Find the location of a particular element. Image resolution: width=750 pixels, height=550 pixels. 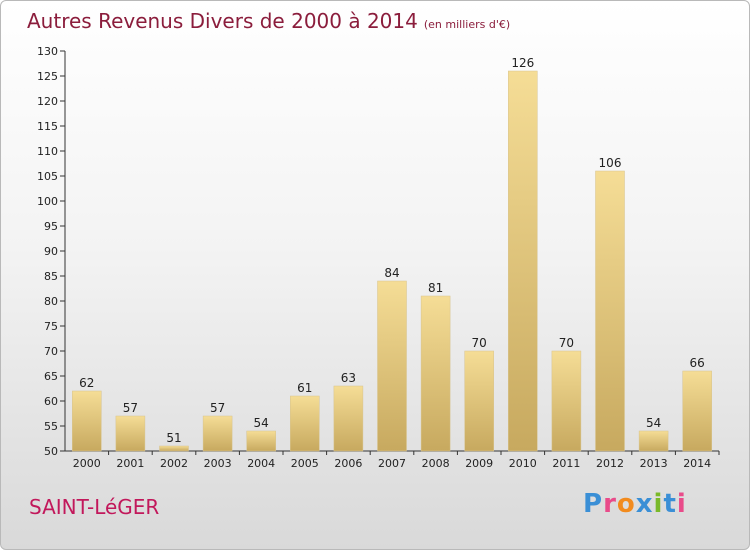

data-label-2014: 66 is located at coordinates (697, 363).